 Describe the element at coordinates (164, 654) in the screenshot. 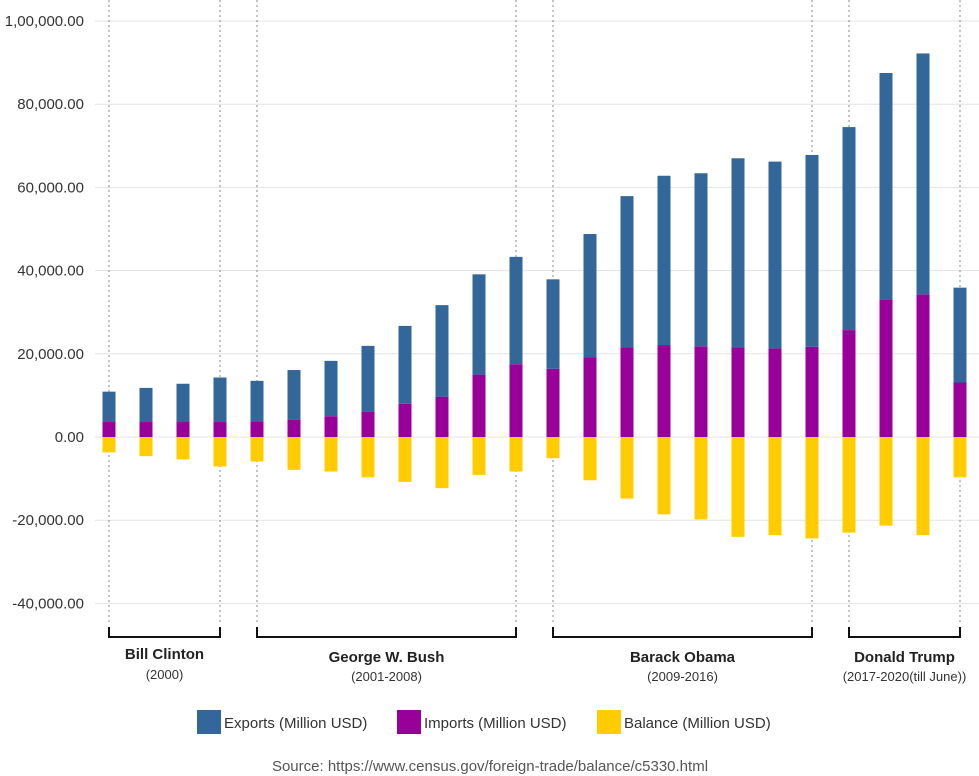

I see `president-name: Bill Clinton` at that location.